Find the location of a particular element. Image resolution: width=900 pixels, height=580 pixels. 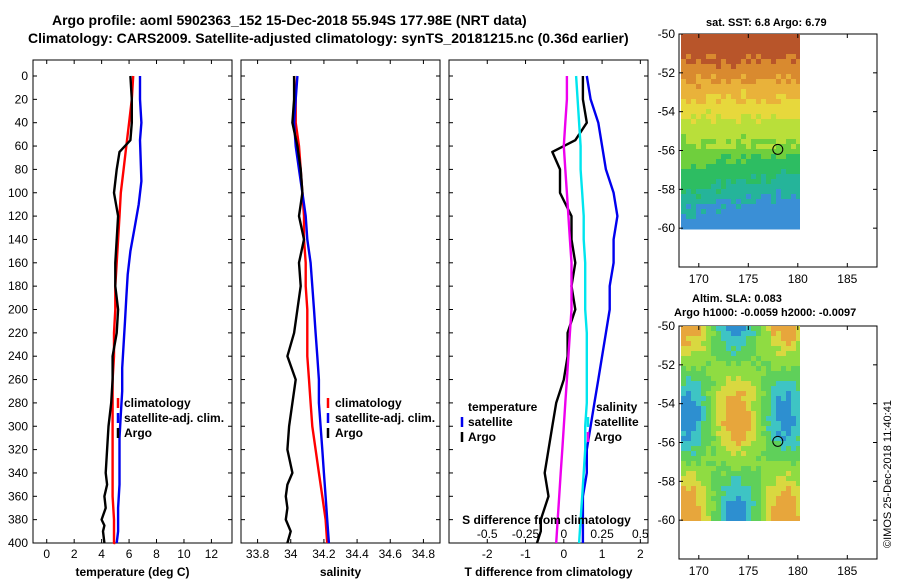

difference-xtick-label: 2 is located at coordinates (640, 554).